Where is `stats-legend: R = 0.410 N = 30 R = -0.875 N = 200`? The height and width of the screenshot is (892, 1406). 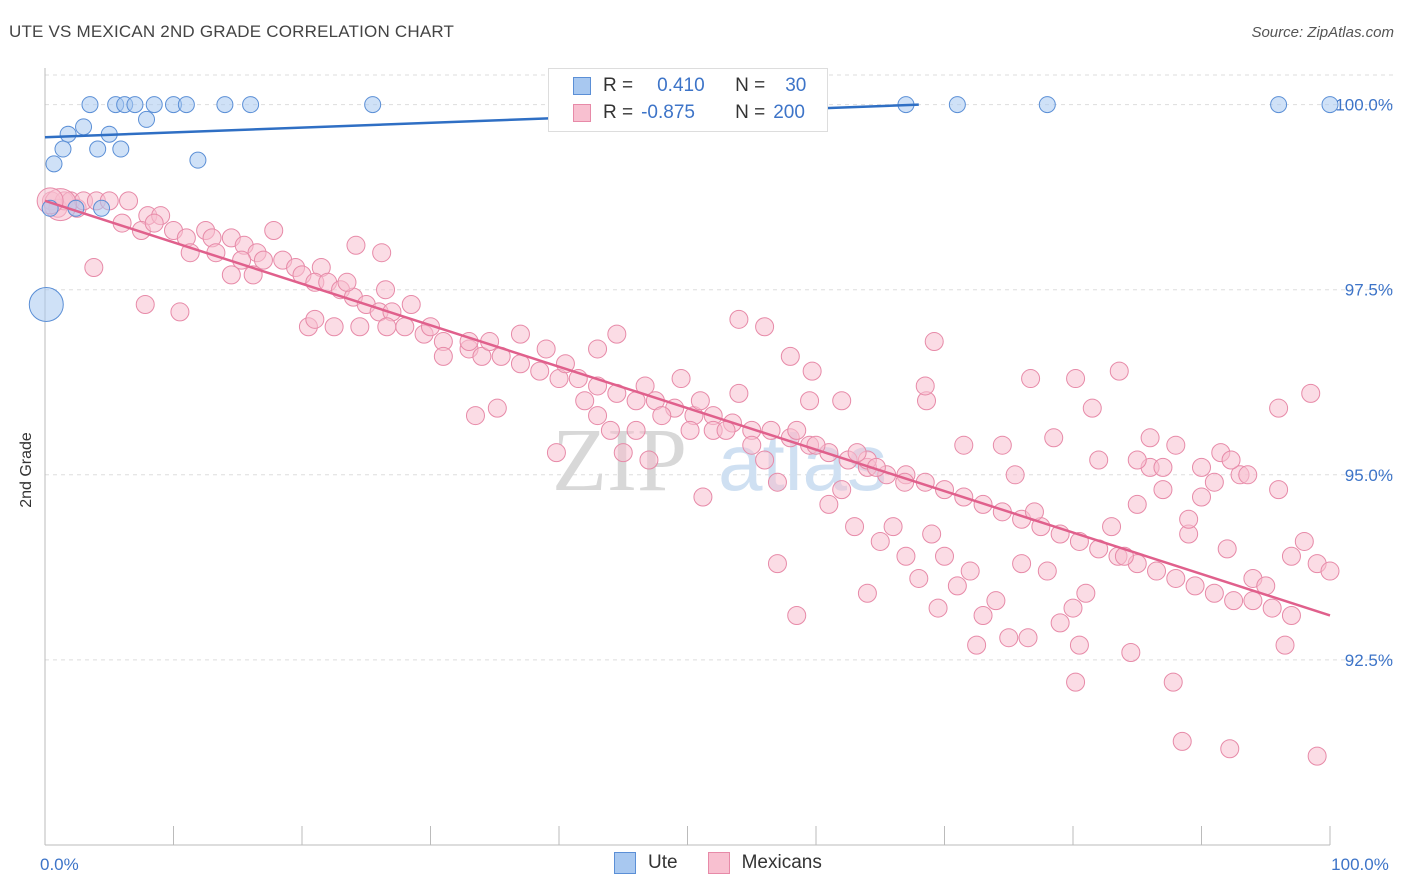
stats-legend: R = 0.410 N = 30 R = -0.875 N = 200 is located at coordinates (688, 100).